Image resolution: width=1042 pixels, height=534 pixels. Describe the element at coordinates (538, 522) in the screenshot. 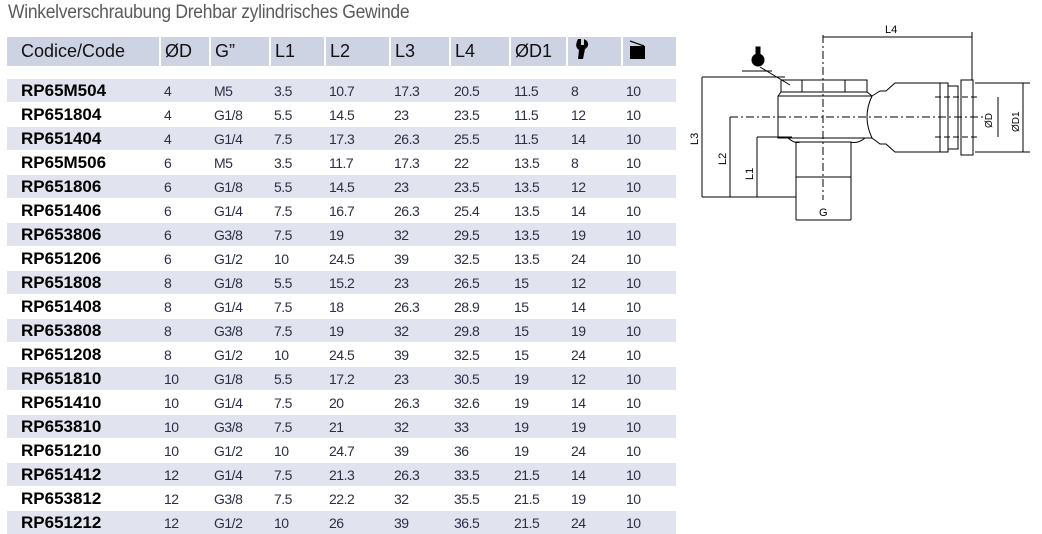

I see `cell-d1: 21.5` at that location.